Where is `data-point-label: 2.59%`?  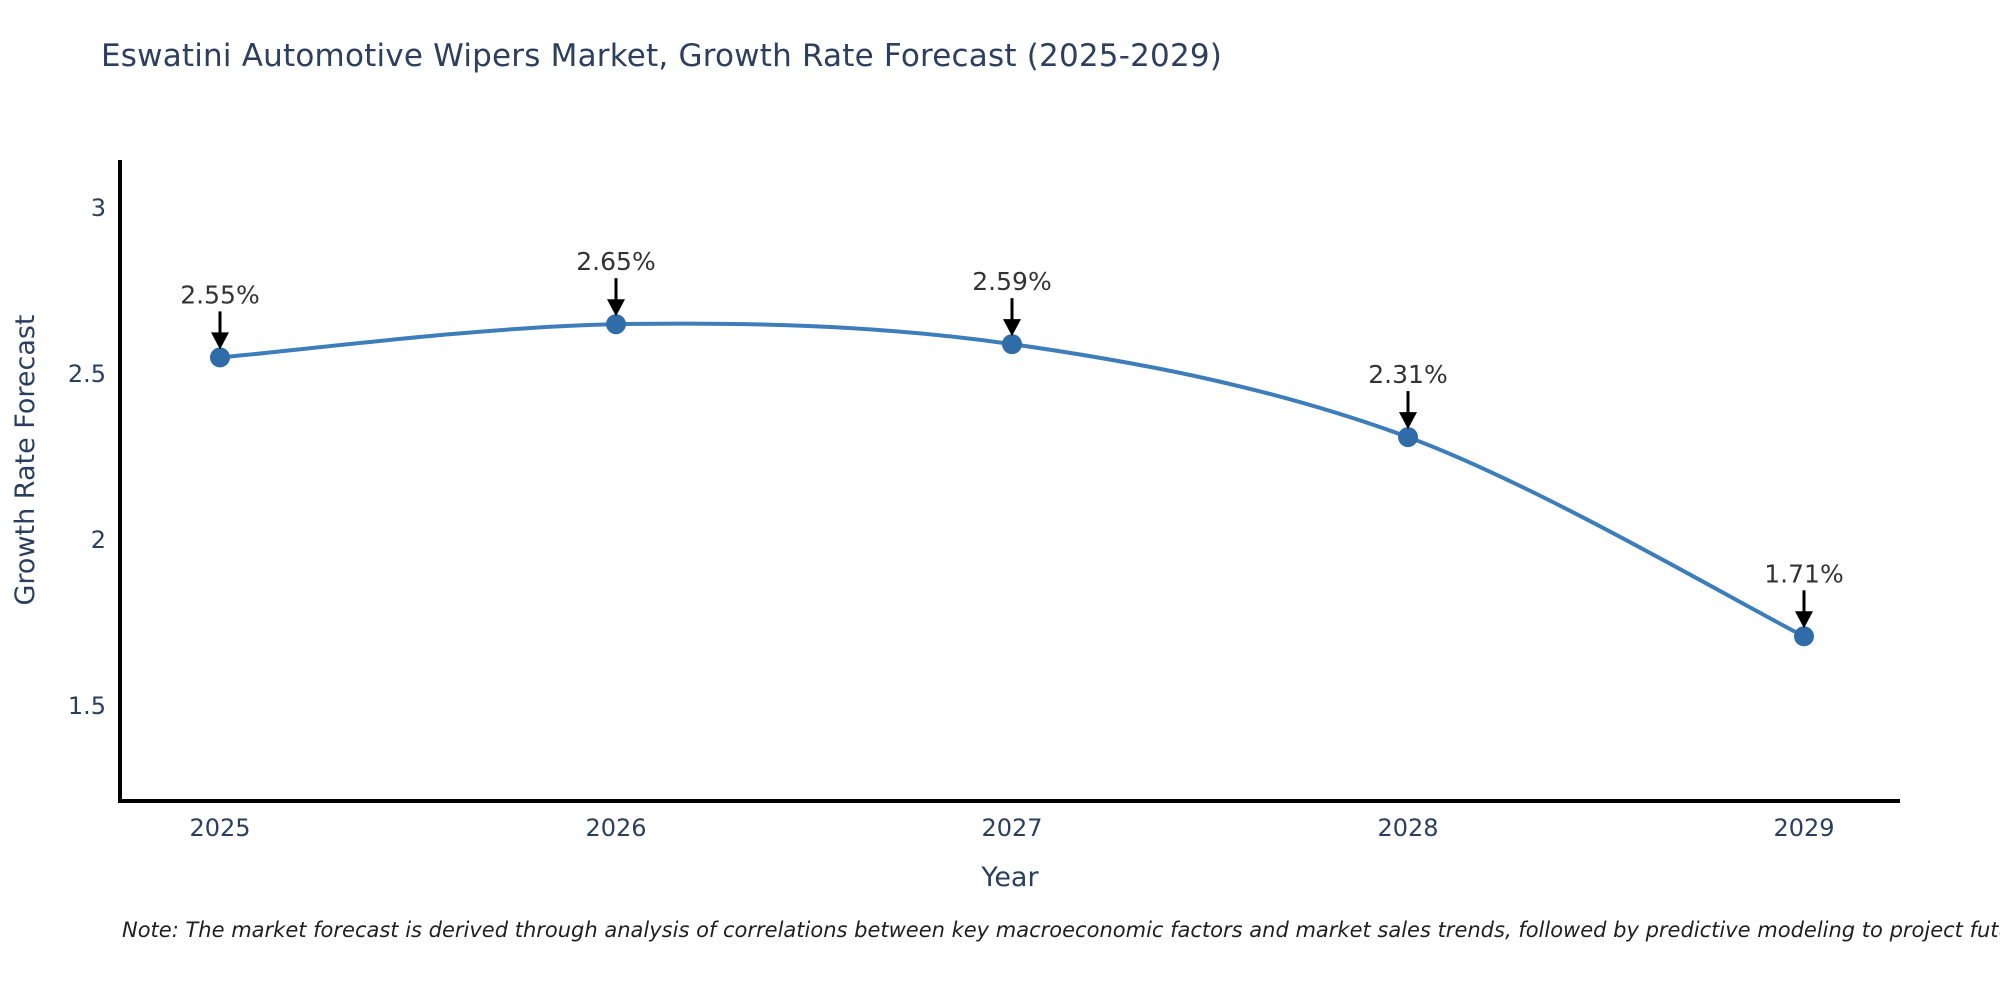
data-point-label: 2.59% is located at coordinates (1011, 281).